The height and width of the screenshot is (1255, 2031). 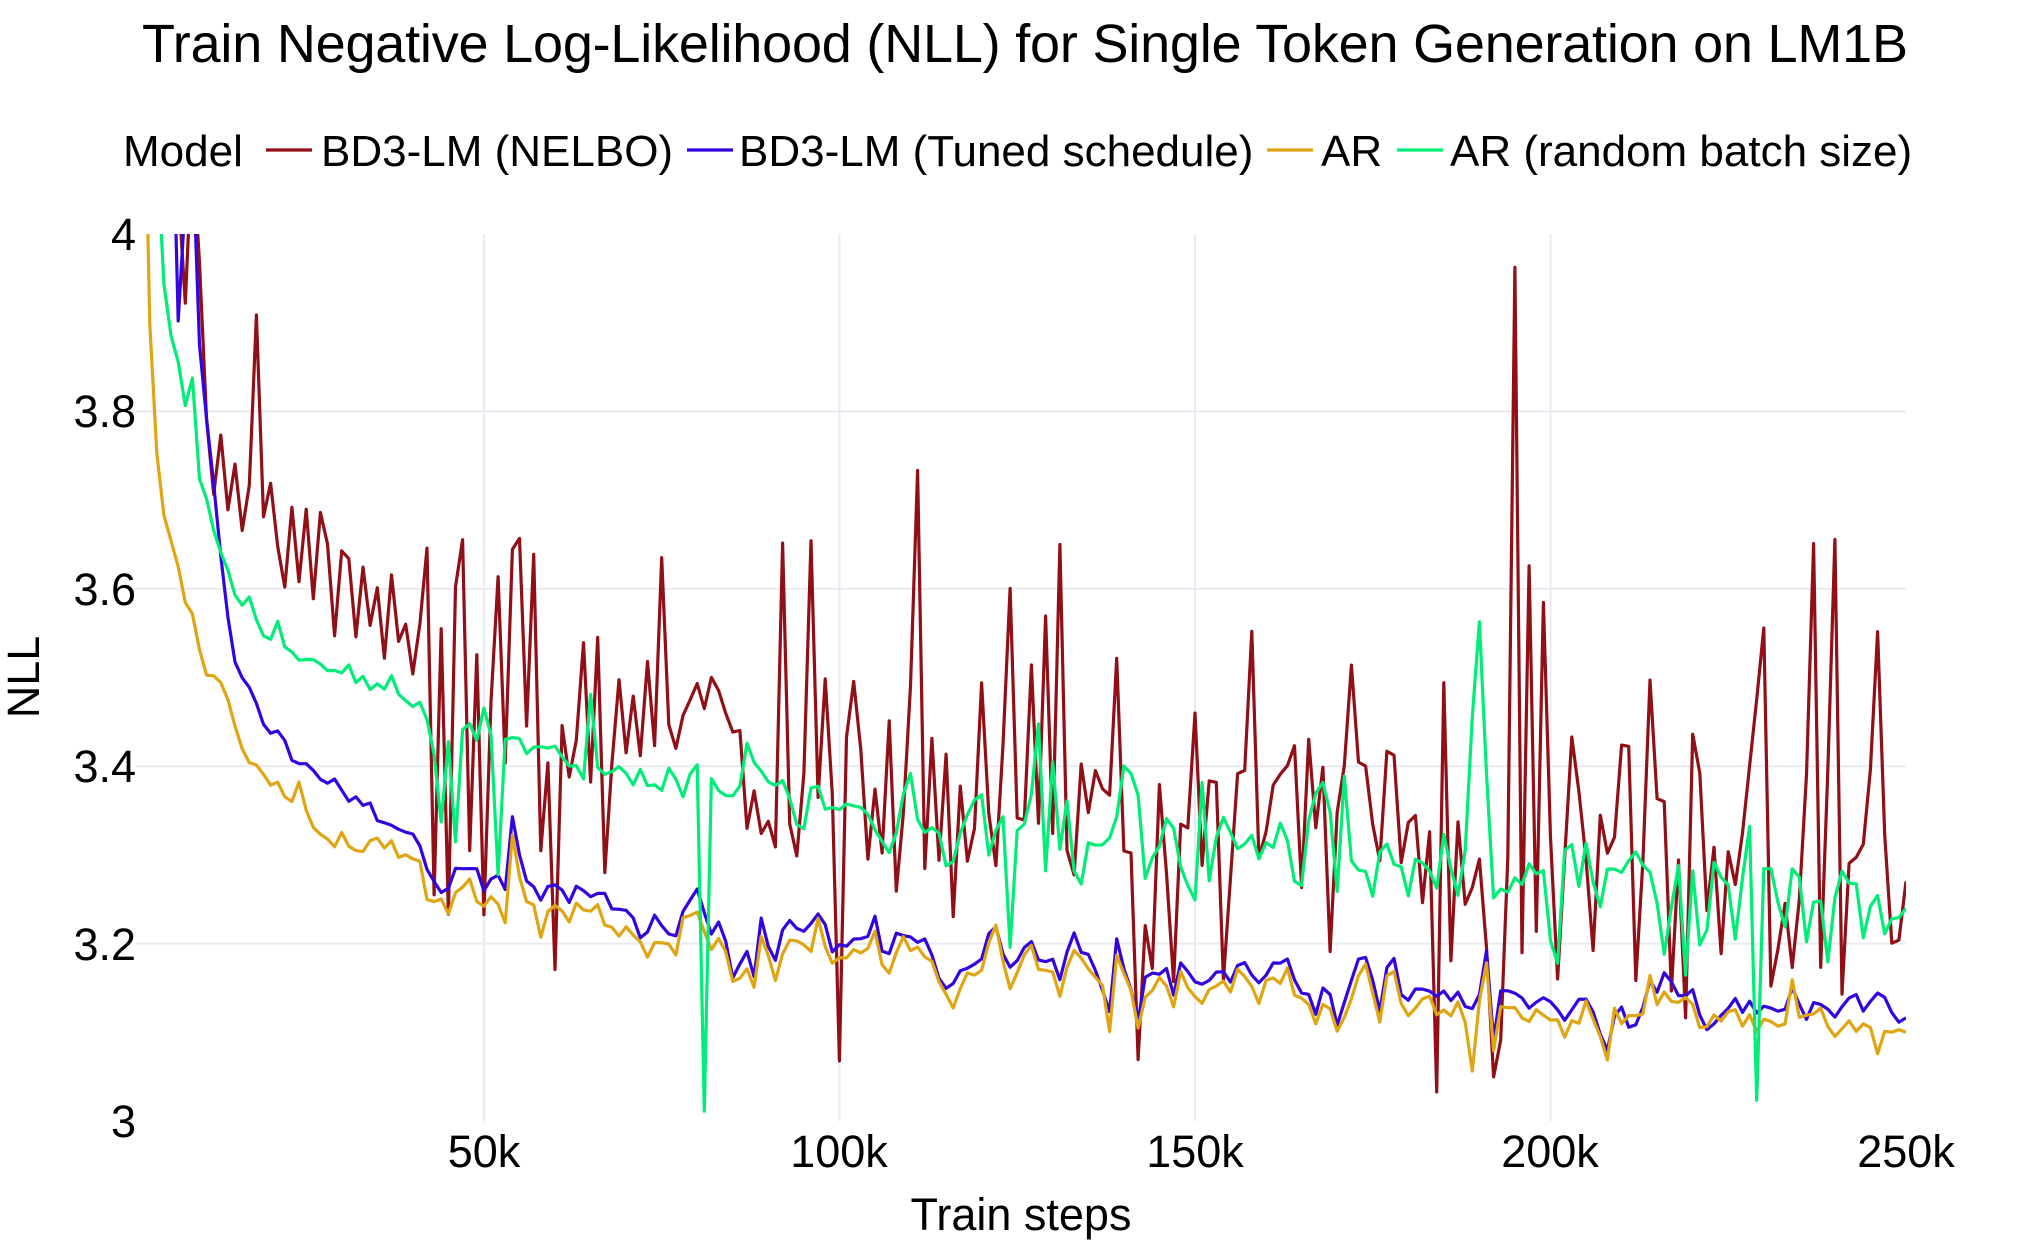 I want to click on svg-text: BD3-LM (NELBO), so click(x=497, y=151).